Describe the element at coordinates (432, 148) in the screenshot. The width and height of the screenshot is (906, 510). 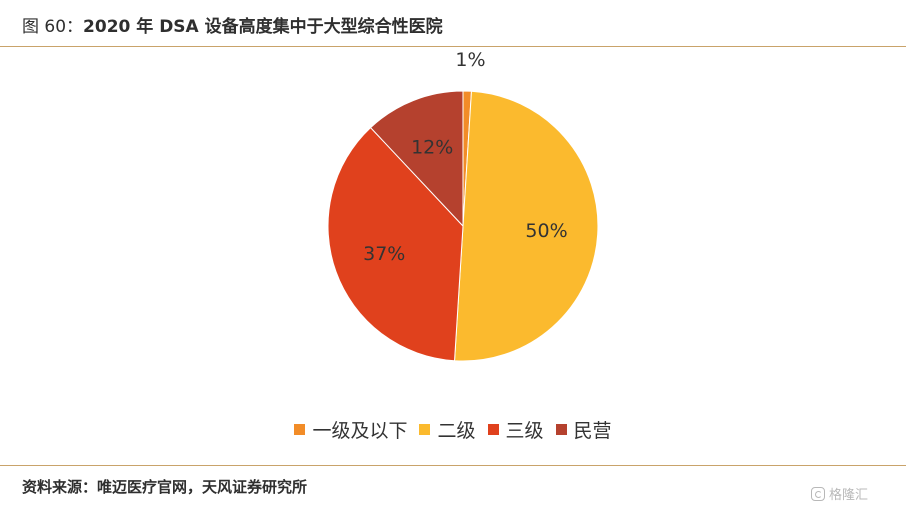
I see `pie-label-4: 12%` at that location.